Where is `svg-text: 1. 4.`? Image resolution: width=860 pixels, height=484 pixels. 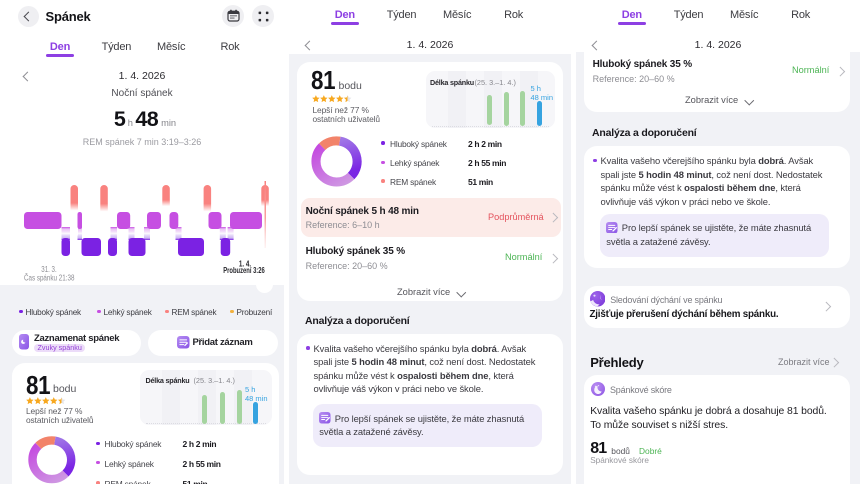
svg-text: 1. 4. is located at coordinates (245, 264).